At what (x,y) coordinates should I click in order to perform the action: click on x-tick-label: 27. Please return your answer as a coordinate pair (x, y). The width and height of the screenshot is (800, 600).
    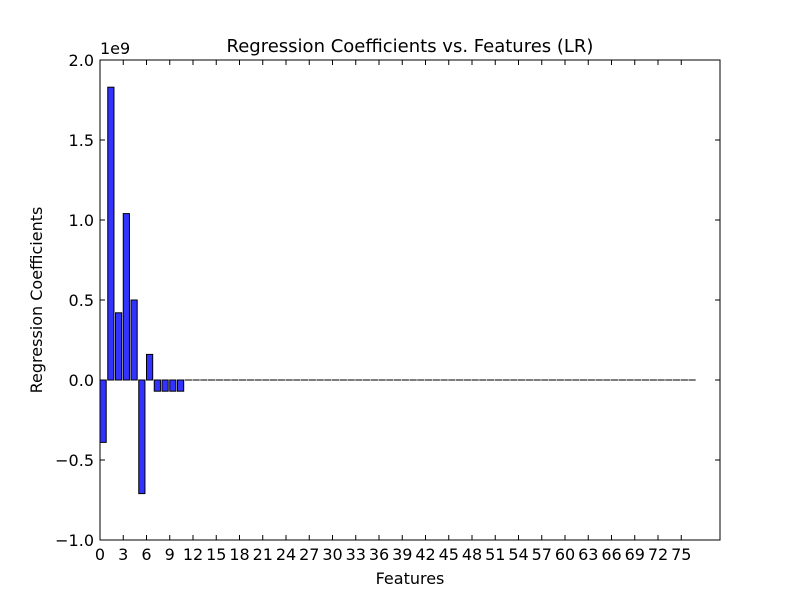
    Looking at the image, I should click on (309, 554).